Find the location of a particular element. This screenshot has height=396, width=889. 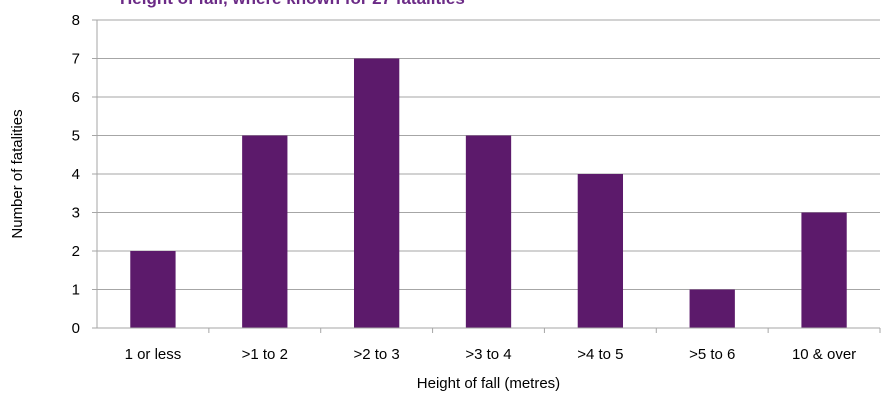

y-tick-label: 6 is located at coordinates (76, 97).